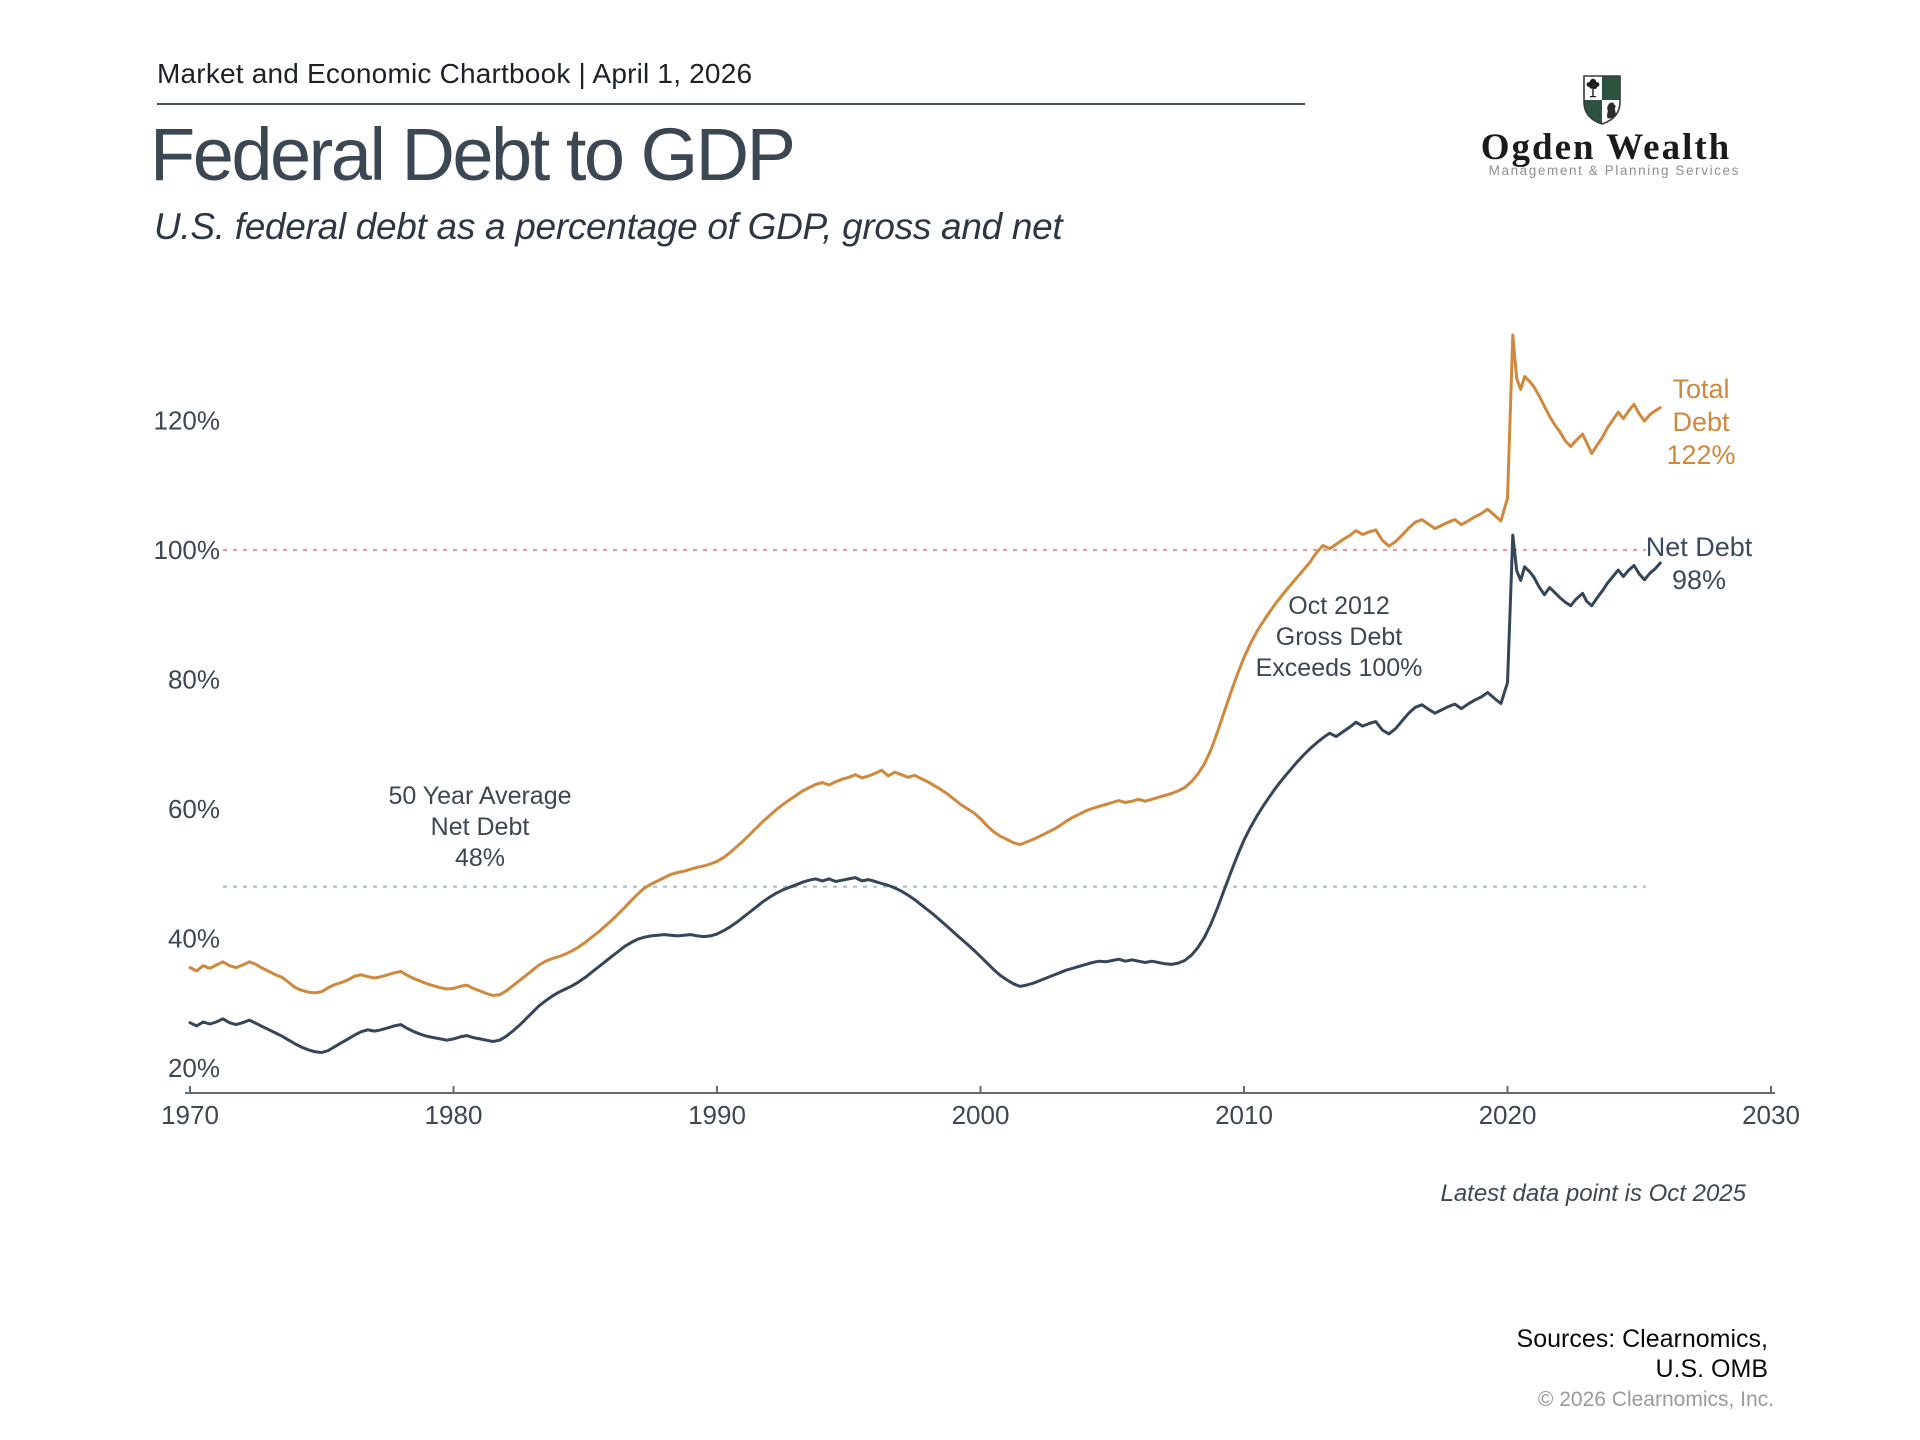 The width and height of the screenshot is (1920, 1440). I want to click on y-tick-label: 40%, so click(194, 939).